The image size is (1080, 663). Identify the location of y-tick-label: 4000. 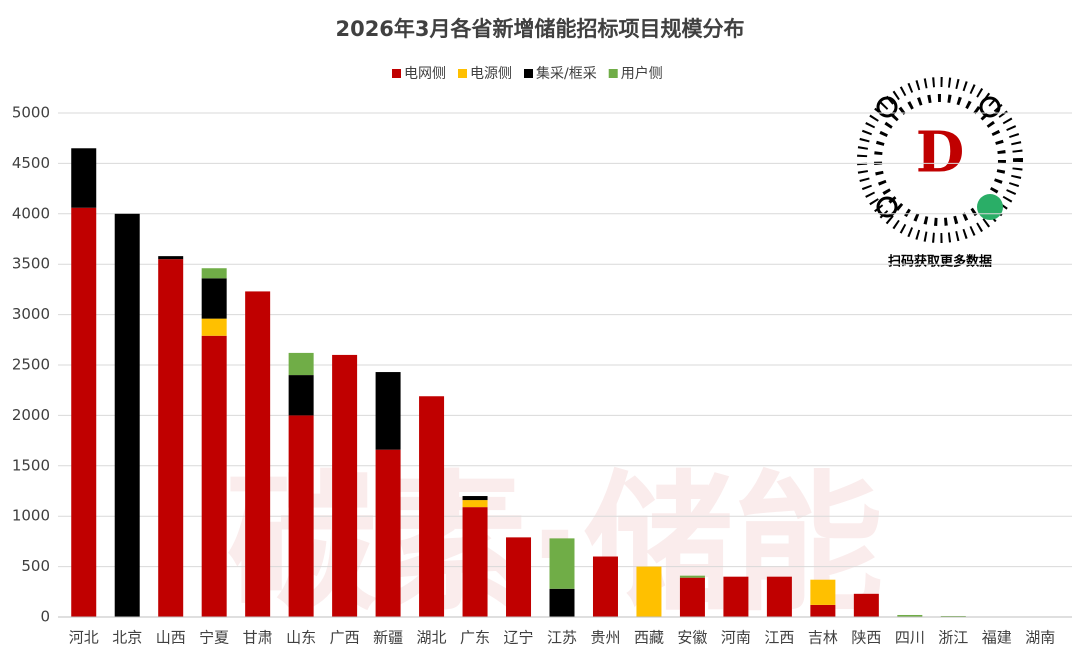
(31, 213).